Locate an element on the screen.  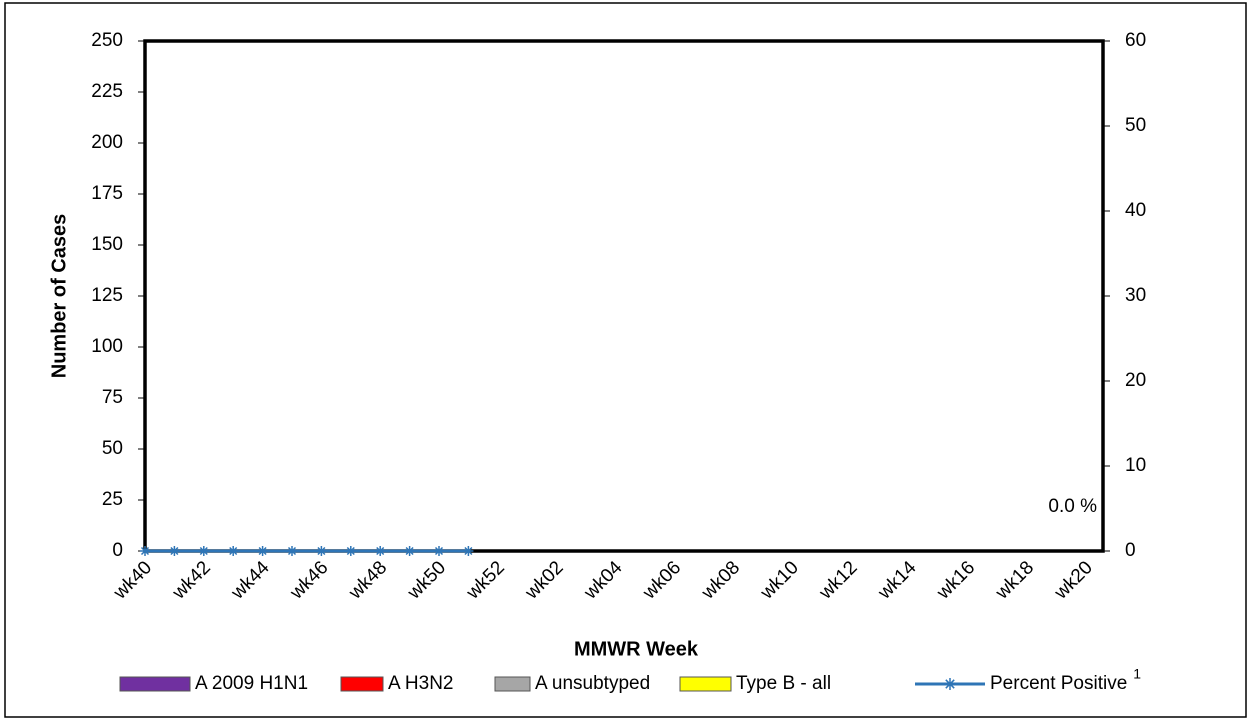
y-axis-title: Number of Cases is located at coordinates (59, 296).